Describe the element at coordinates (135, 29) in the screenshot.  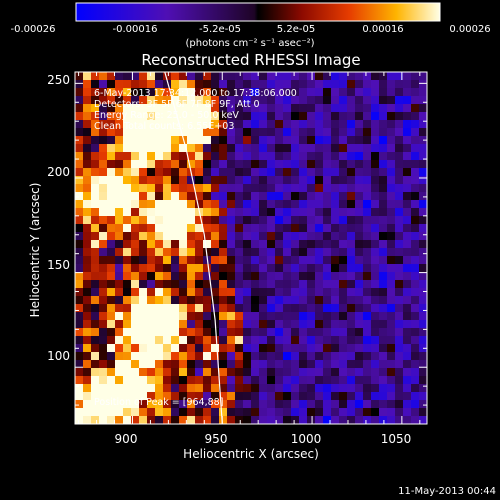
I see `colorbar-tick-label: -0.00016` at that location.